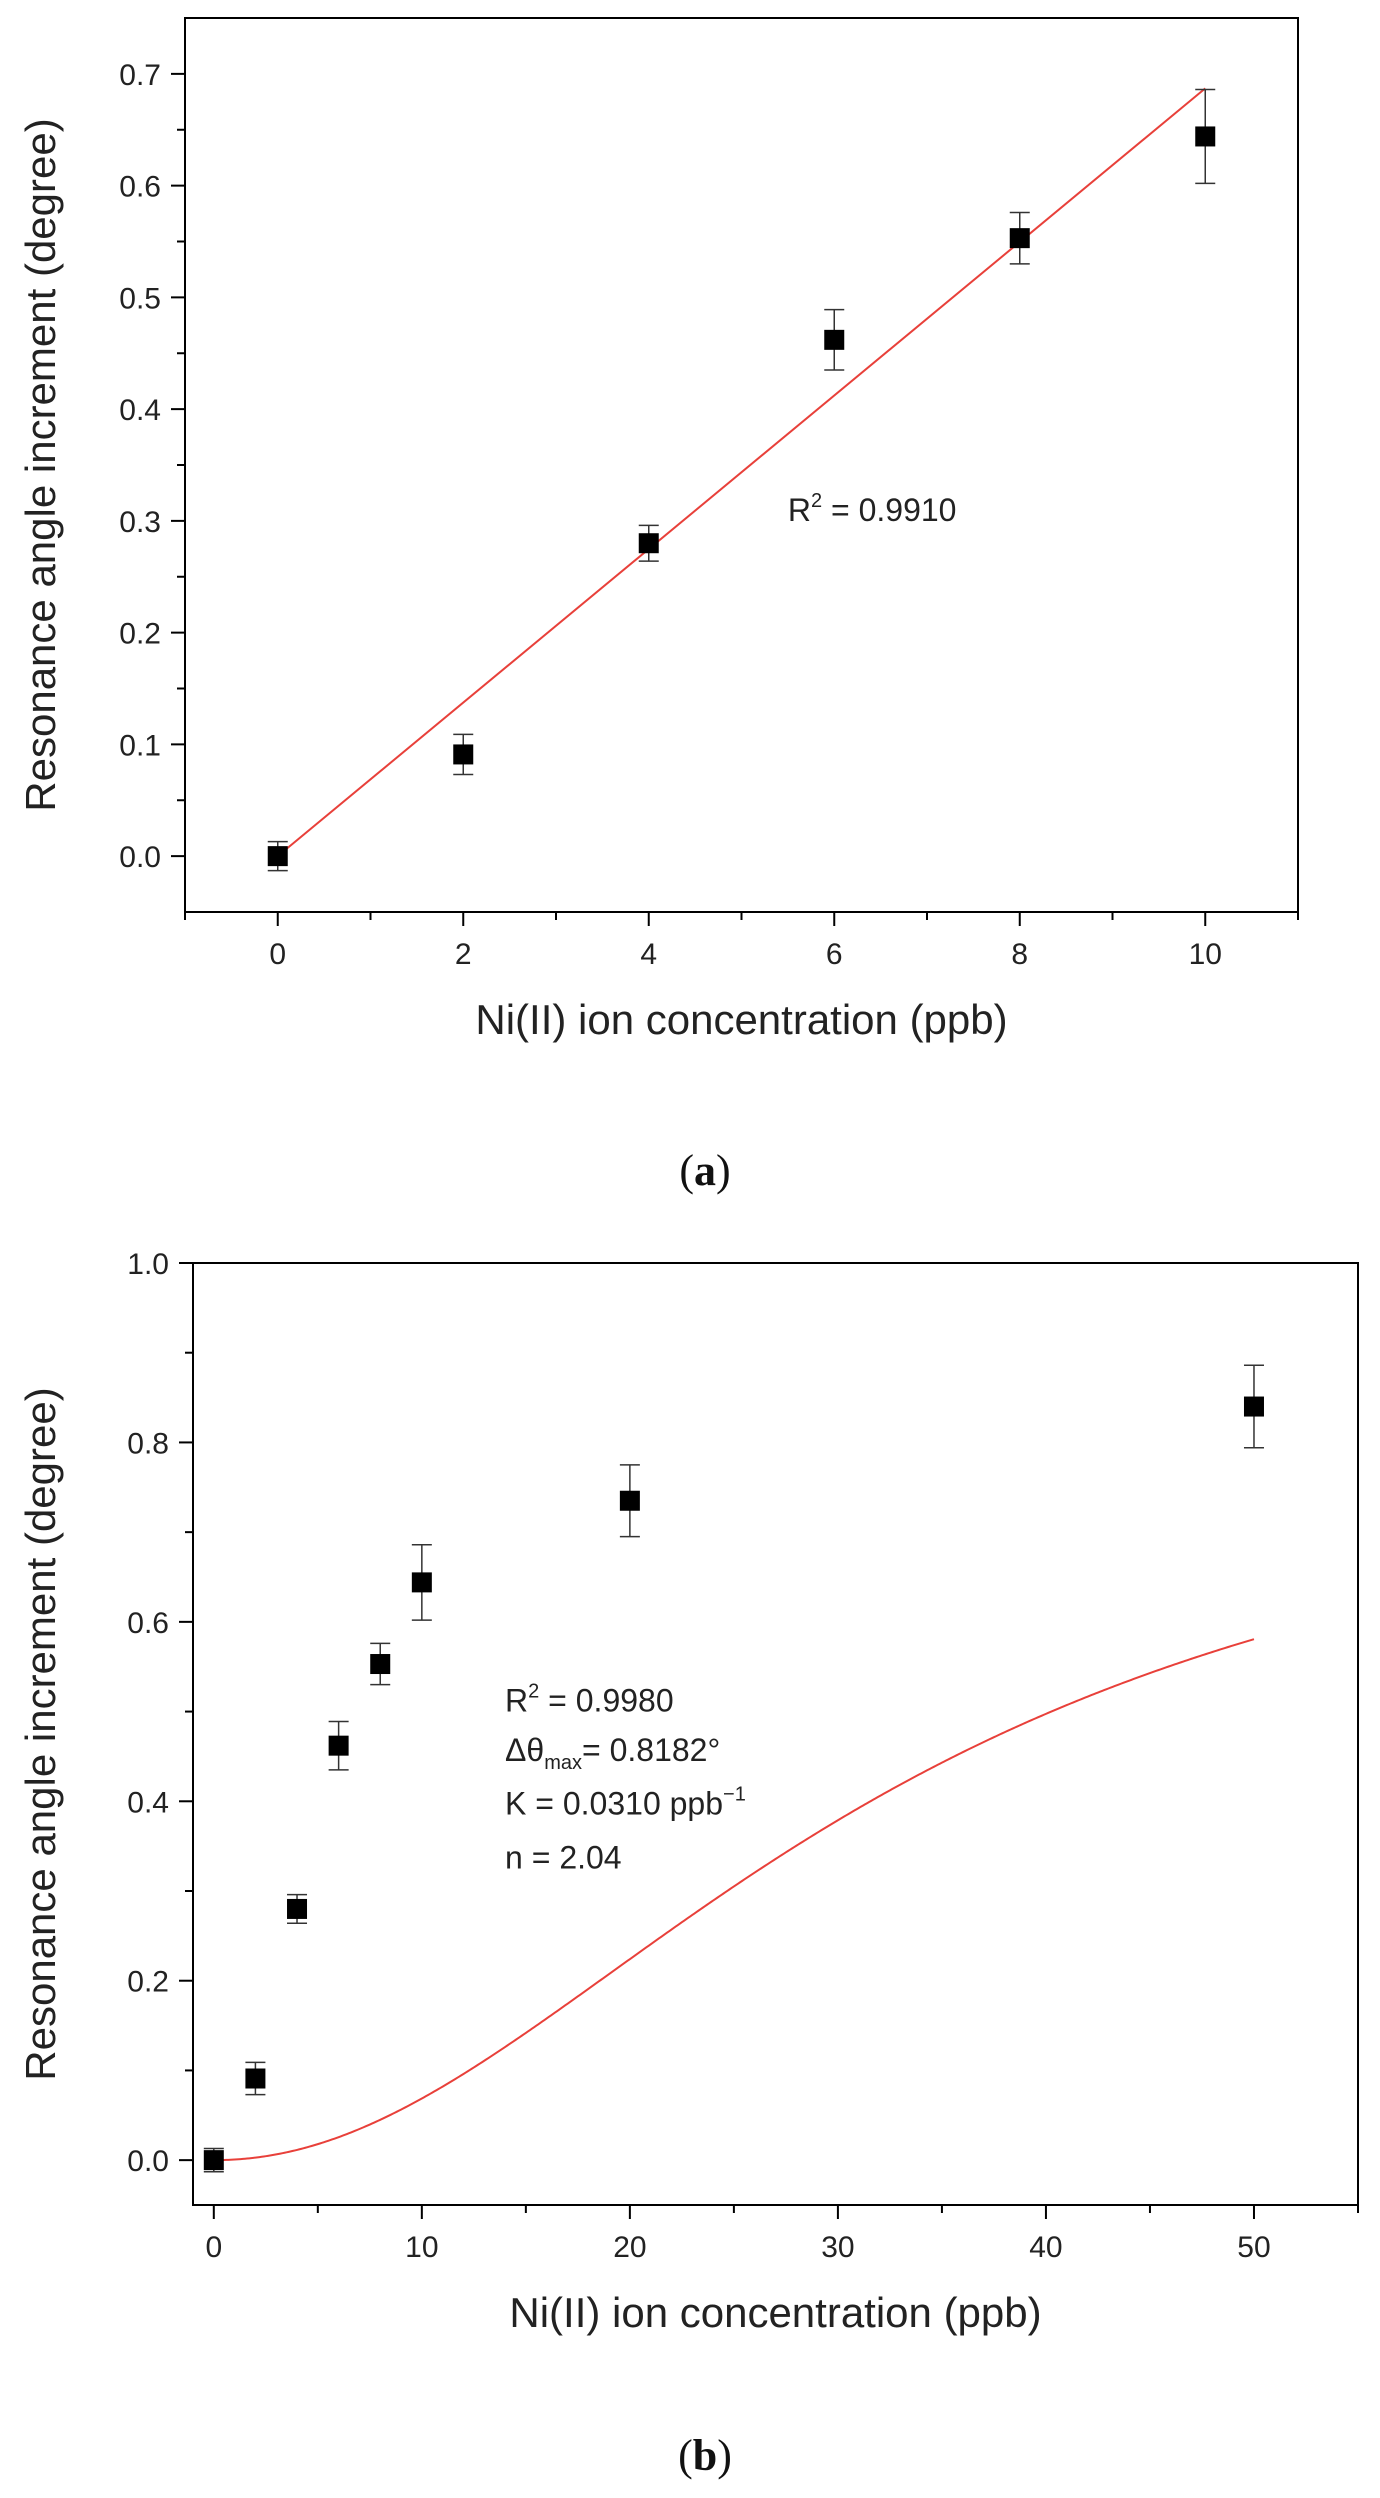  What do you see at coordinates (1045, 2247) in the screenshot?
I see `x-tick-label: 40` at bounding box center [1045, 2247].